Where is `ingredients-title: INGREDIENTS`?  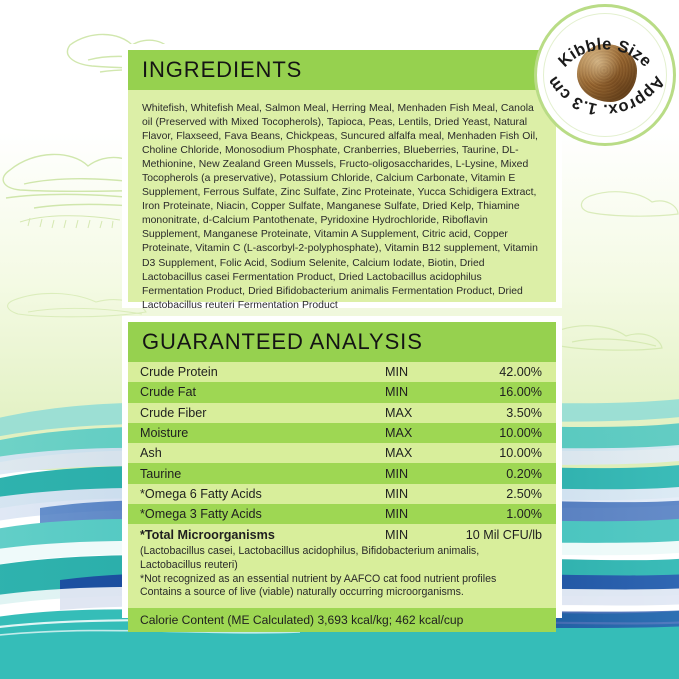 ingredients-title: INGREDIENTS is located at coordinates (222, 69).